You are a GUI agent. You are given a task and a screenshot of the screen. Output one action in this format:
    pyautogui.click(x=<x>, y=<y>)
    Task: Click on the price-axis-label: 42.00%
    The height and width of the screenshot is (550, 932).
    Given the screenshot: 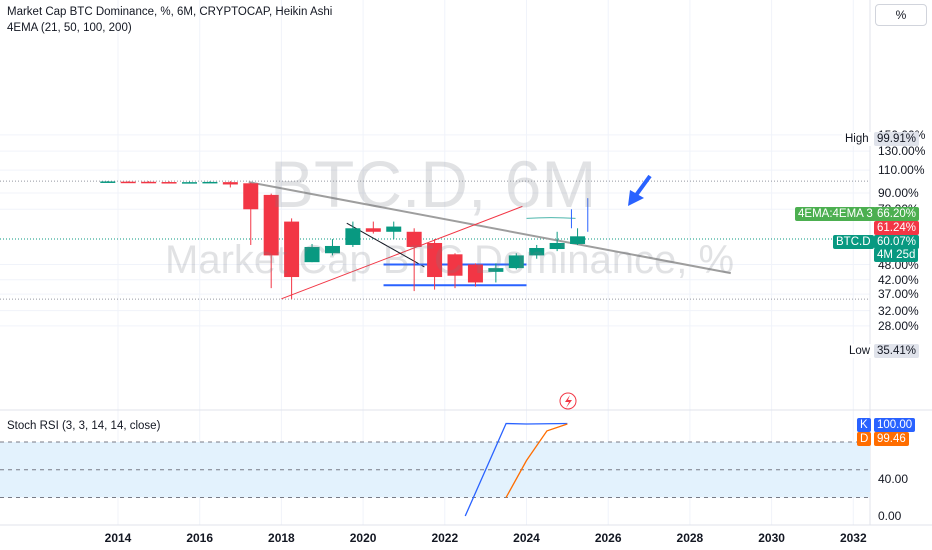 What is the action you would take?
    pyautogui.click(x=898, y=279)
    